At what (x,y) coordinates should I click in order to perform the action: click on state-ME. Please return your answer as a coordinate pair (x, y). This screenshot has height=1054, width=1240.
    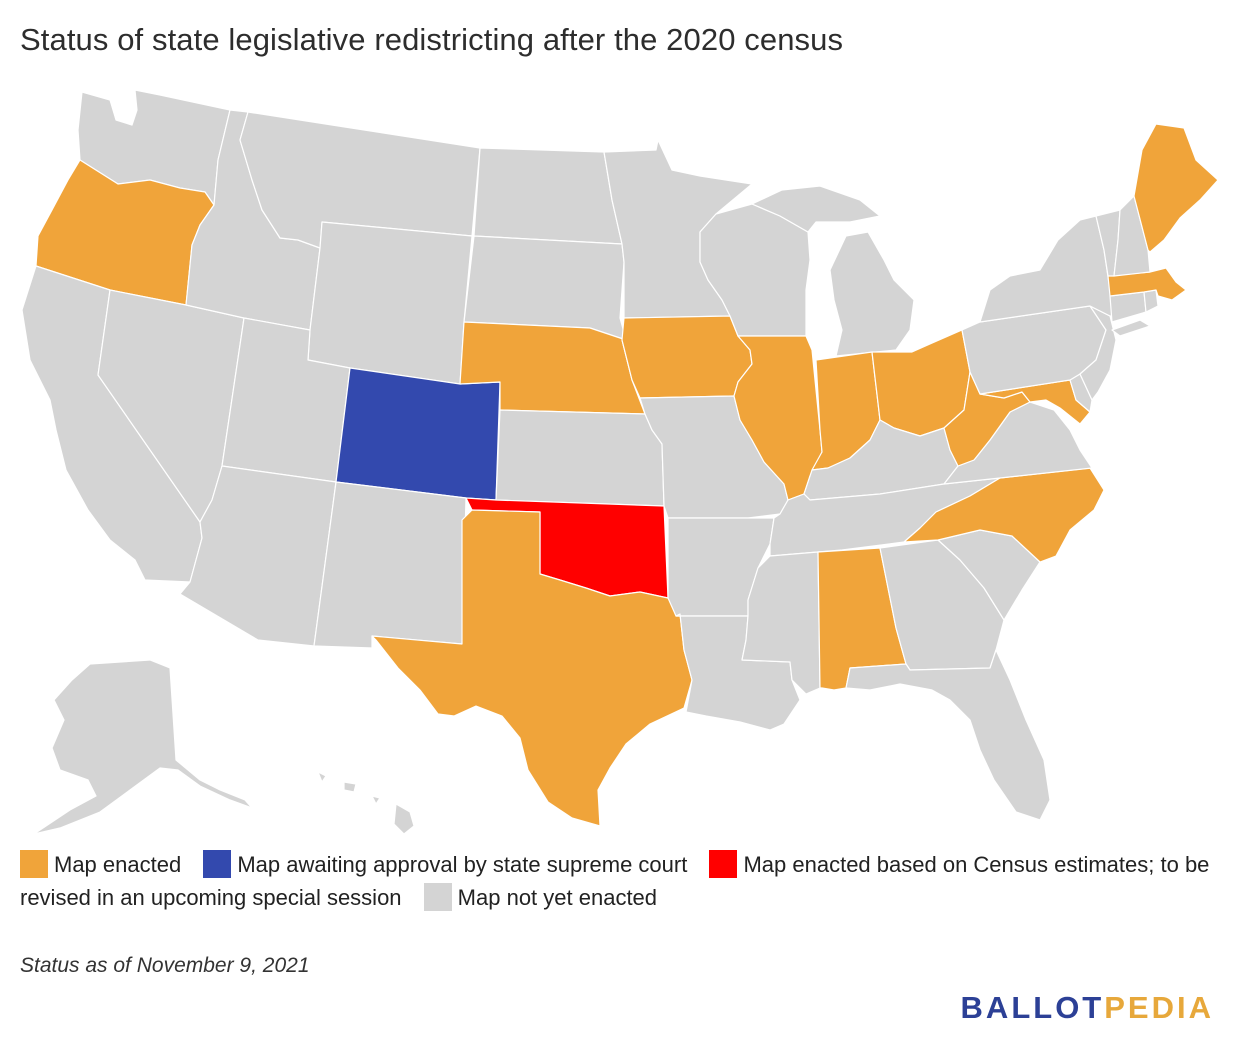
    Looking at the image, I should click on (1176, 188).